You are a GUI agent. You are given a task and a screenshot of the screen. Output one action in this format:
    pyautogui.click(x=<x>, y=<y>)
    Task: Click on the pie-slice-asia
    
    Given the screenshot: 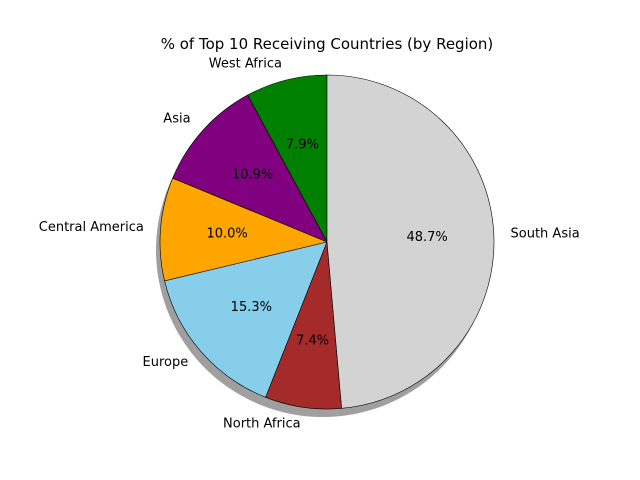 What is the action you would take?
    pyautogui.click(x=250, y=168)
    